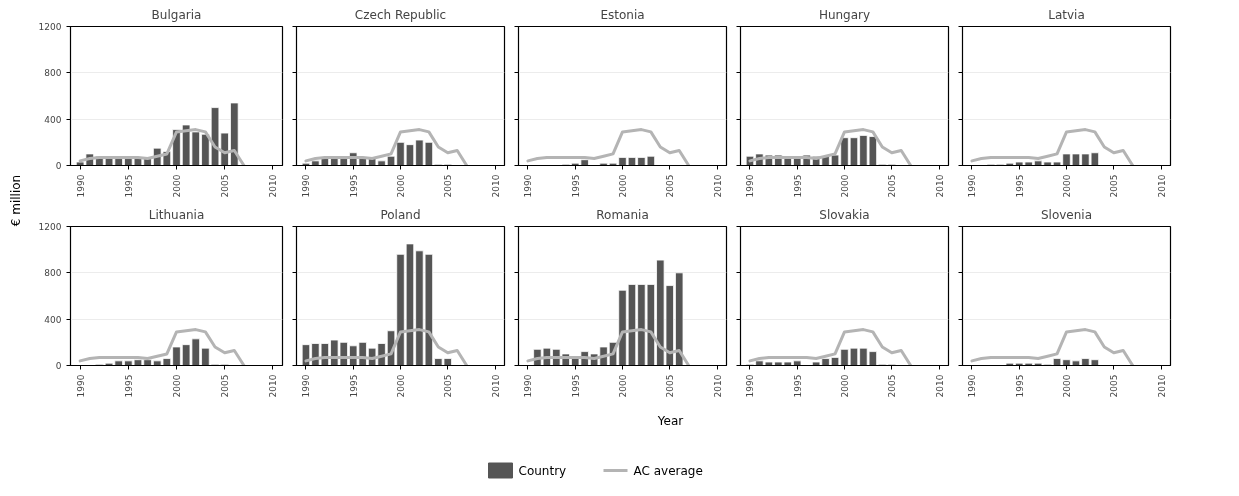  Describe the element at coordinates (622, 214) in the screenshot. I see `chart-title: Romania` at that location.